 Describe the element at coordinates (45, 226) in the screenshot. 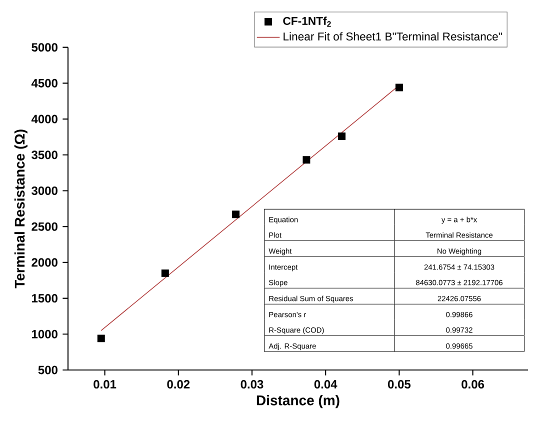

I see `y-tick-label: 2500` at that location.